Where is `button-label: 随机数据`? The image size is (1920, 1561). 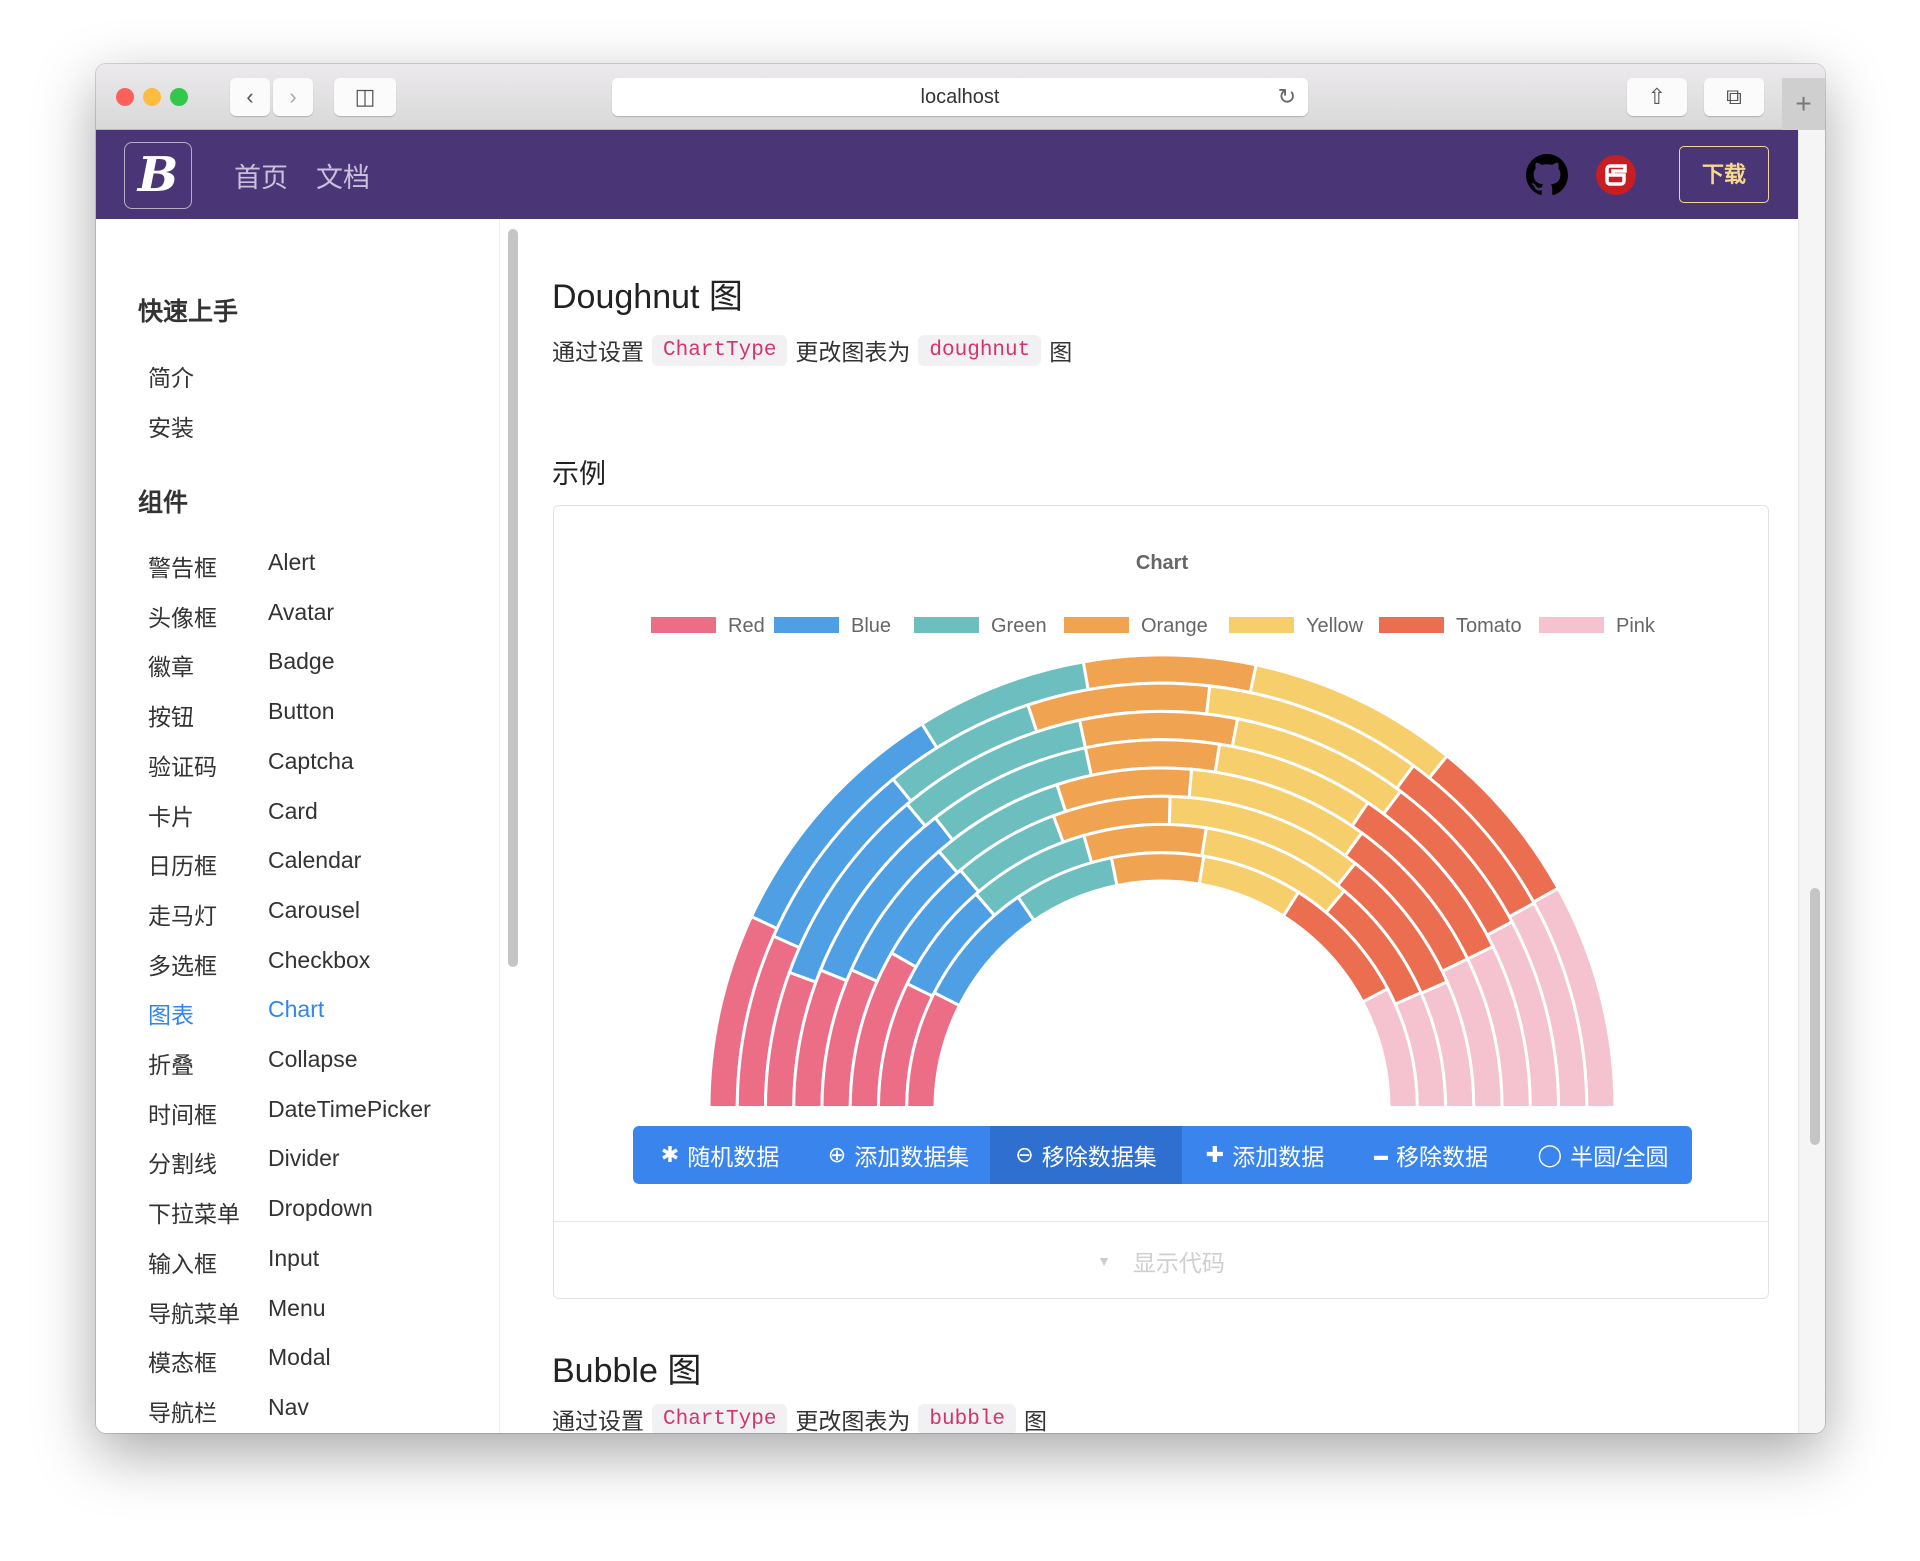 button-label: 随机数据 is located at coordinates (733, 1157).